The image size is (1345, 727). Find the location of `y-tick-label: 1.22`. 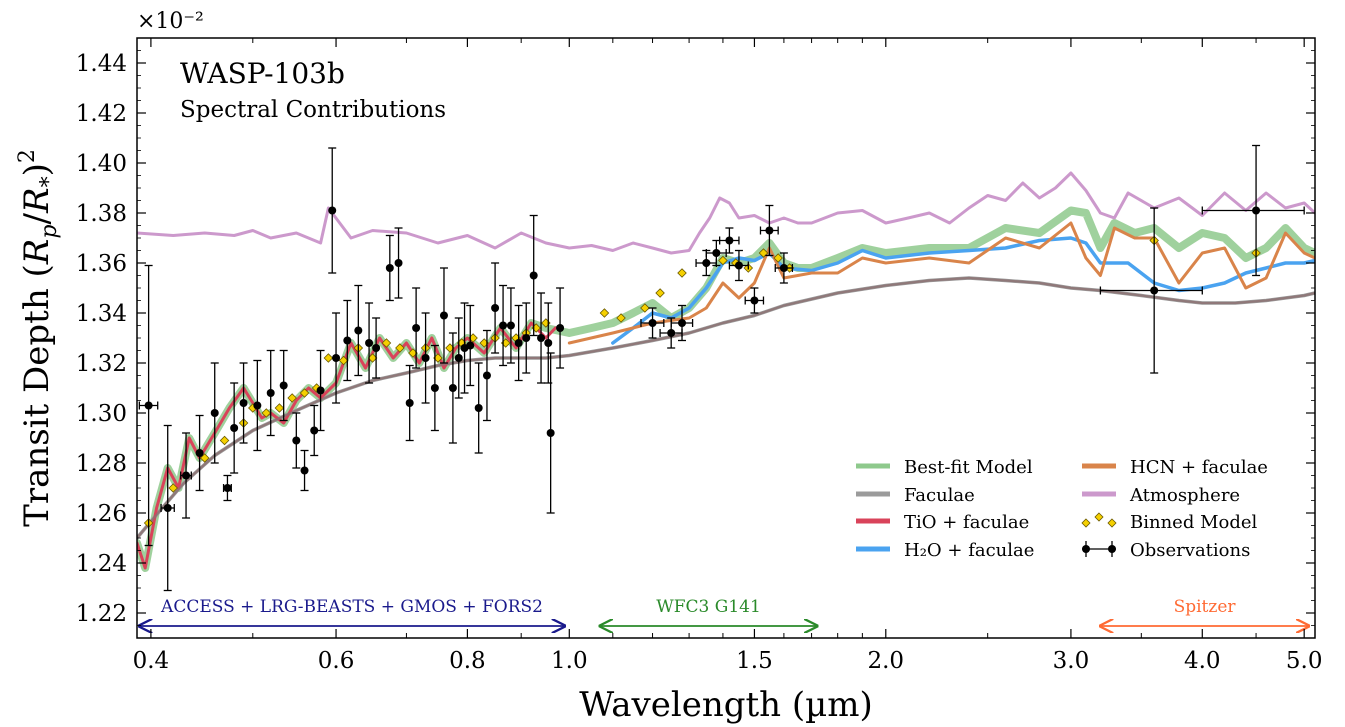

y-tick-label: 1.22 is located at coordinates (101, 614).